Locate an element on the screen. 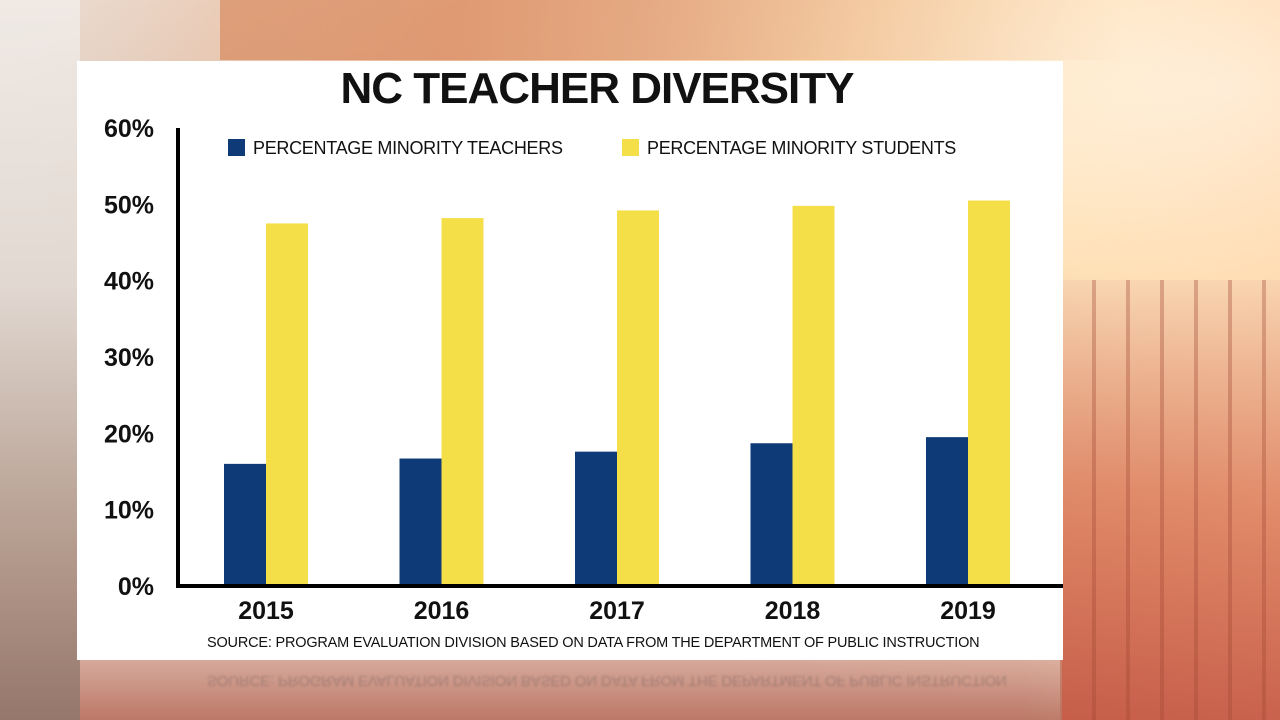 This screenshot has width=1280, height=720. y-tick-label: 20% is located at coordinates (129, 434).